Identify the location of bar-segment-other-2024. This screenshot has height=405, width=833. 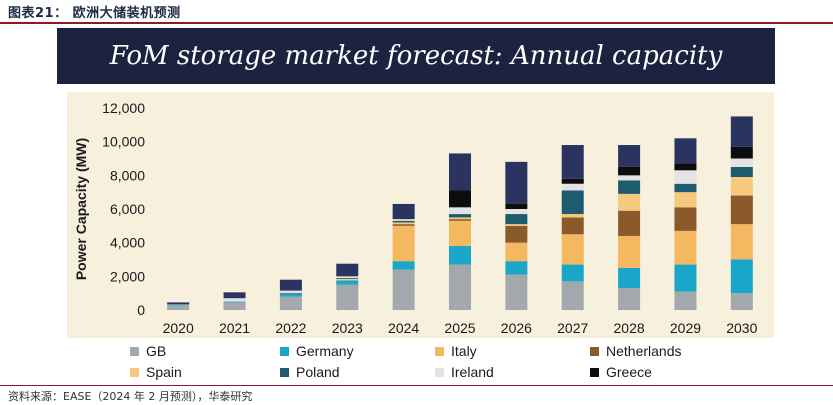
(403, 211).